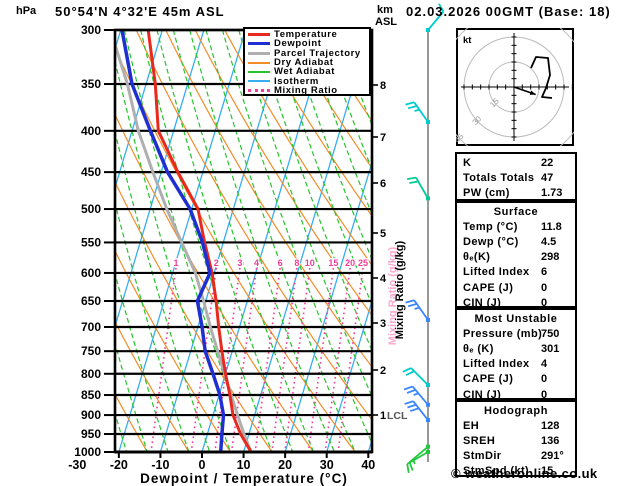  I want to click on temp-tick-label: 30, so click(327, 465).